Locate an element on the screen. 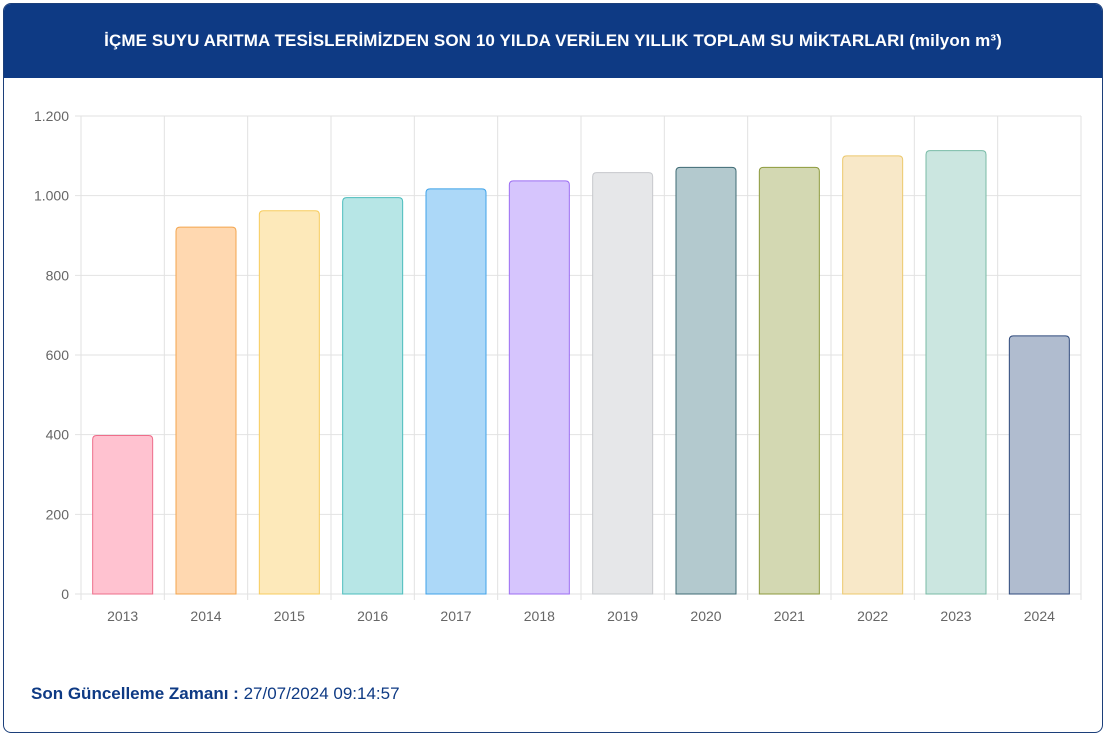  y-tick-label: 1.000 is located at coordinates (51, 196).